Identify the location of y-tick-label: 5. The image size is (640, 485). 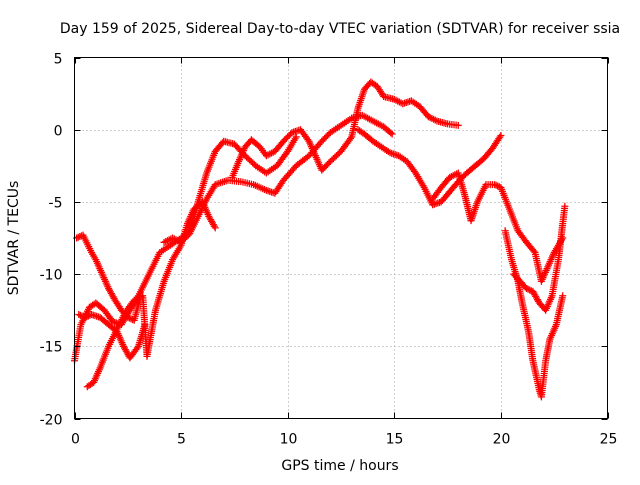
(58, 60).